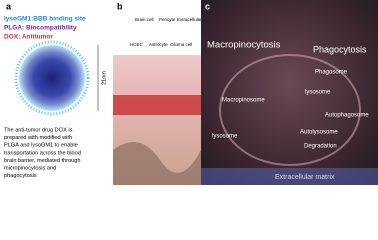 This screenshot has width=378, height=240. Describe the element at coordinates (331, 73) in the screenshot. I see `organelle-label: Phagosome` at that location.